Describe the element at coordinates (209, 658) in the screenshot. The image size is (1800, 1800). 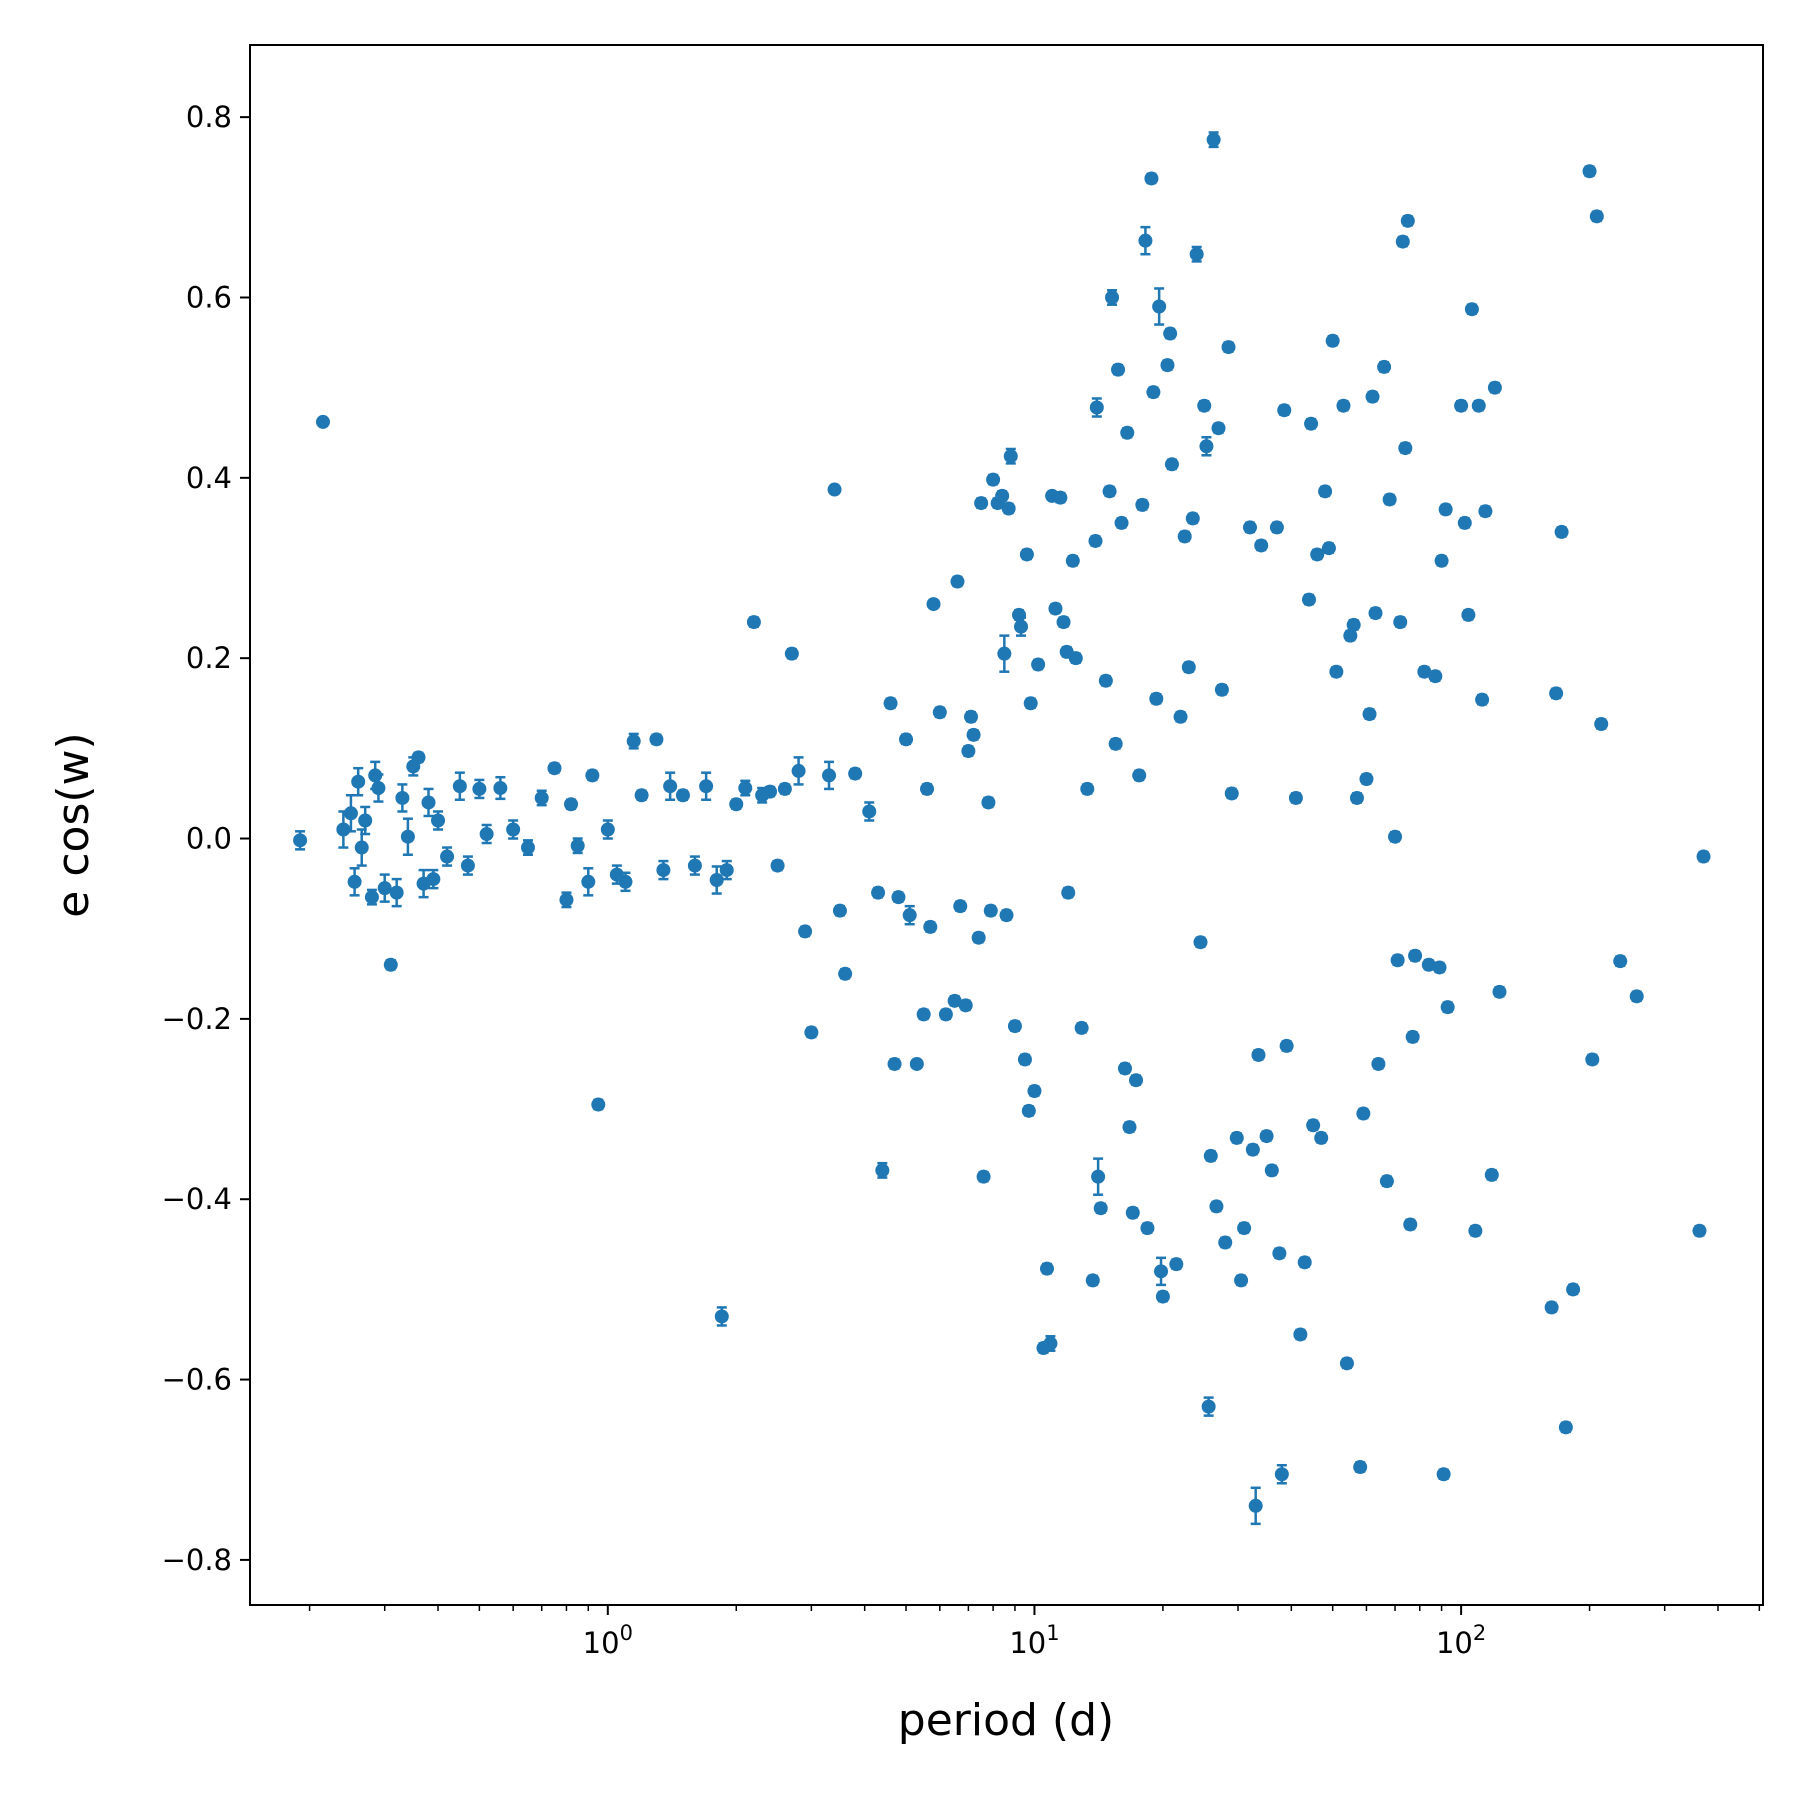
I see `y-tick-label: 0.2` at that location.